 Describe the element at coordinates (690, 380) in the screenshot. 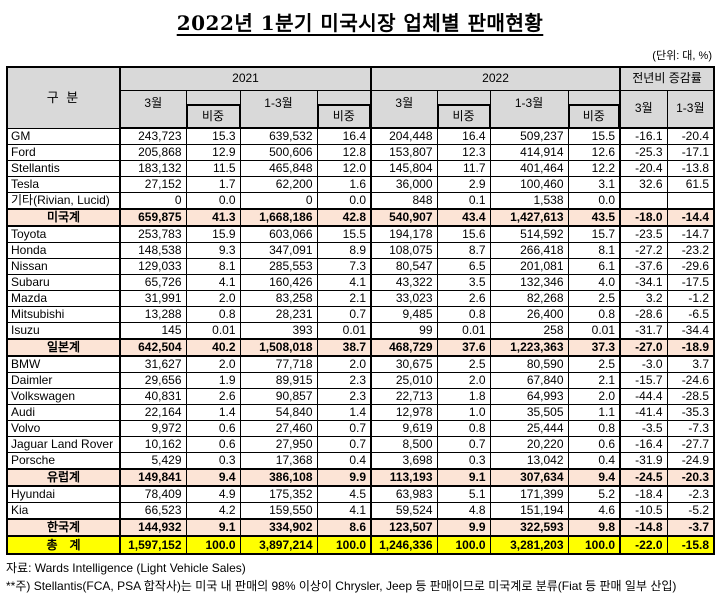

I see `cell-yoy-quarter: -24.6` at that location.